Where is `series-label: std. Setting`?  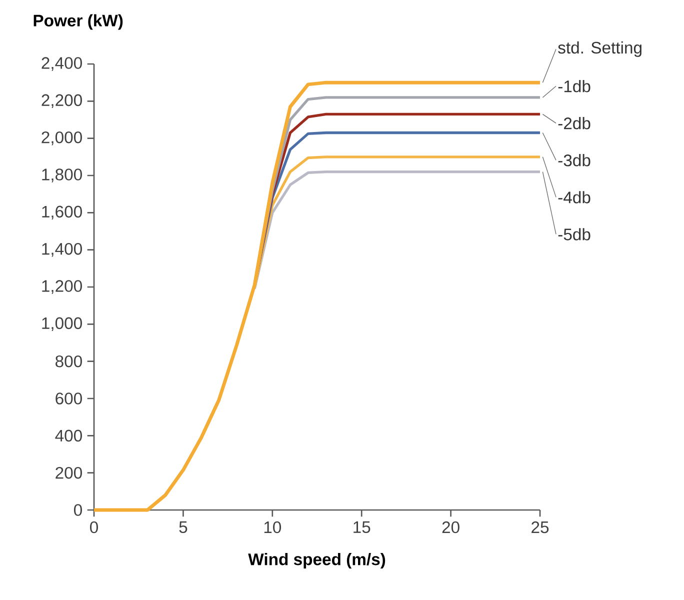 series-label: std. Setting is located at coordinates (600, 49).